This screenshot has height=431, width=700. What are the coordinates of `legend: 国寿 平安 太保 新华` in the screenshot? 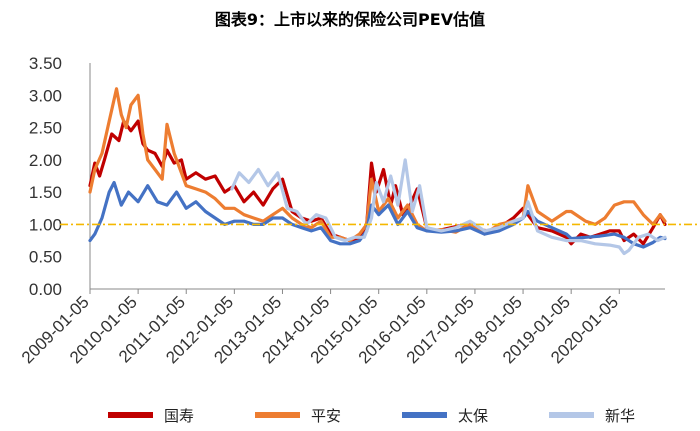 It's located at (371, 416).